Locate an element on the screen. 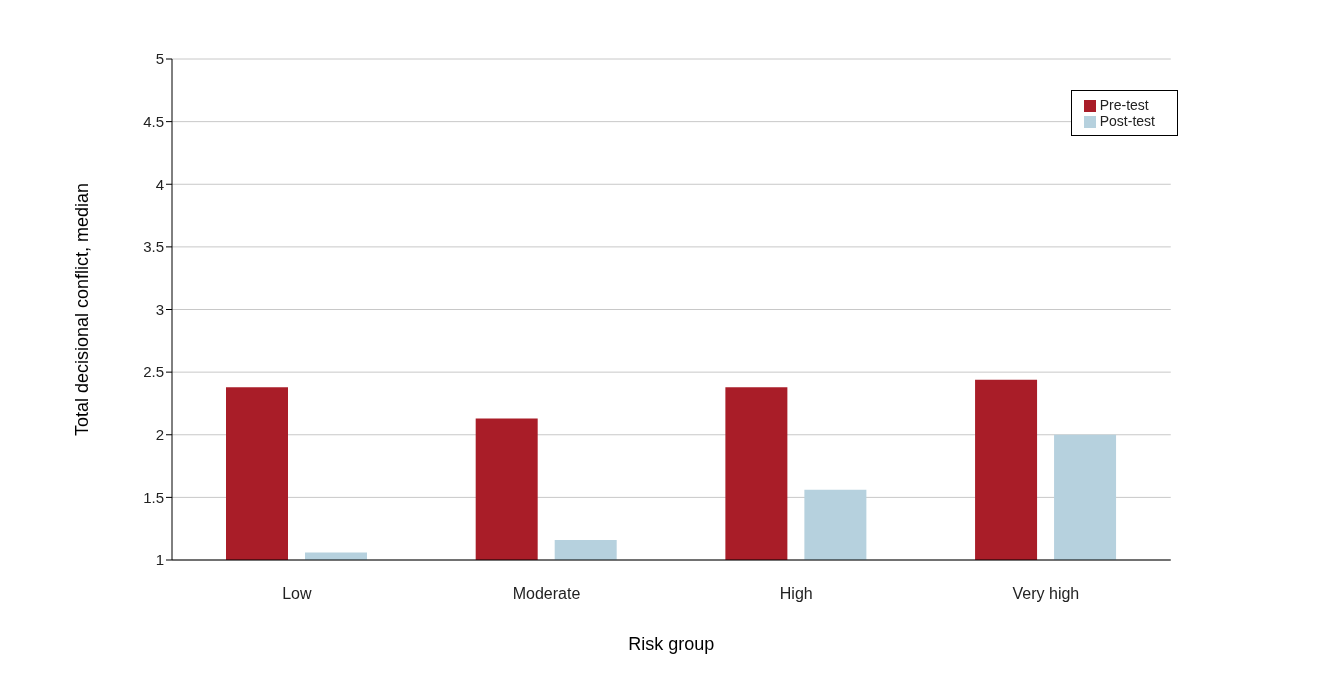  y-tick-label: 4.5 is located at coordinates (153, 121).